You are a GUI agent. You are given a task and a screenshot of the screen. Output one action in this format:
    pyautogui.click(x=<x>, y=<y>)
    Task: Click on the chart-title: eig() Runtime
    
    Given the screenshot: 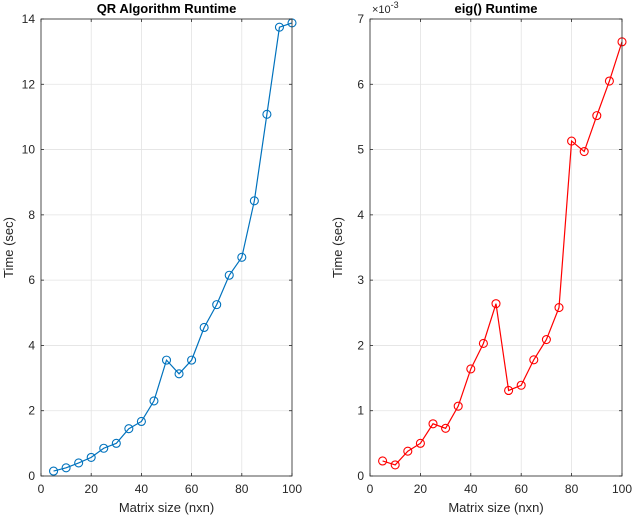 What is the action you would take?
    pyautogui.click(x=495, y=8)
    